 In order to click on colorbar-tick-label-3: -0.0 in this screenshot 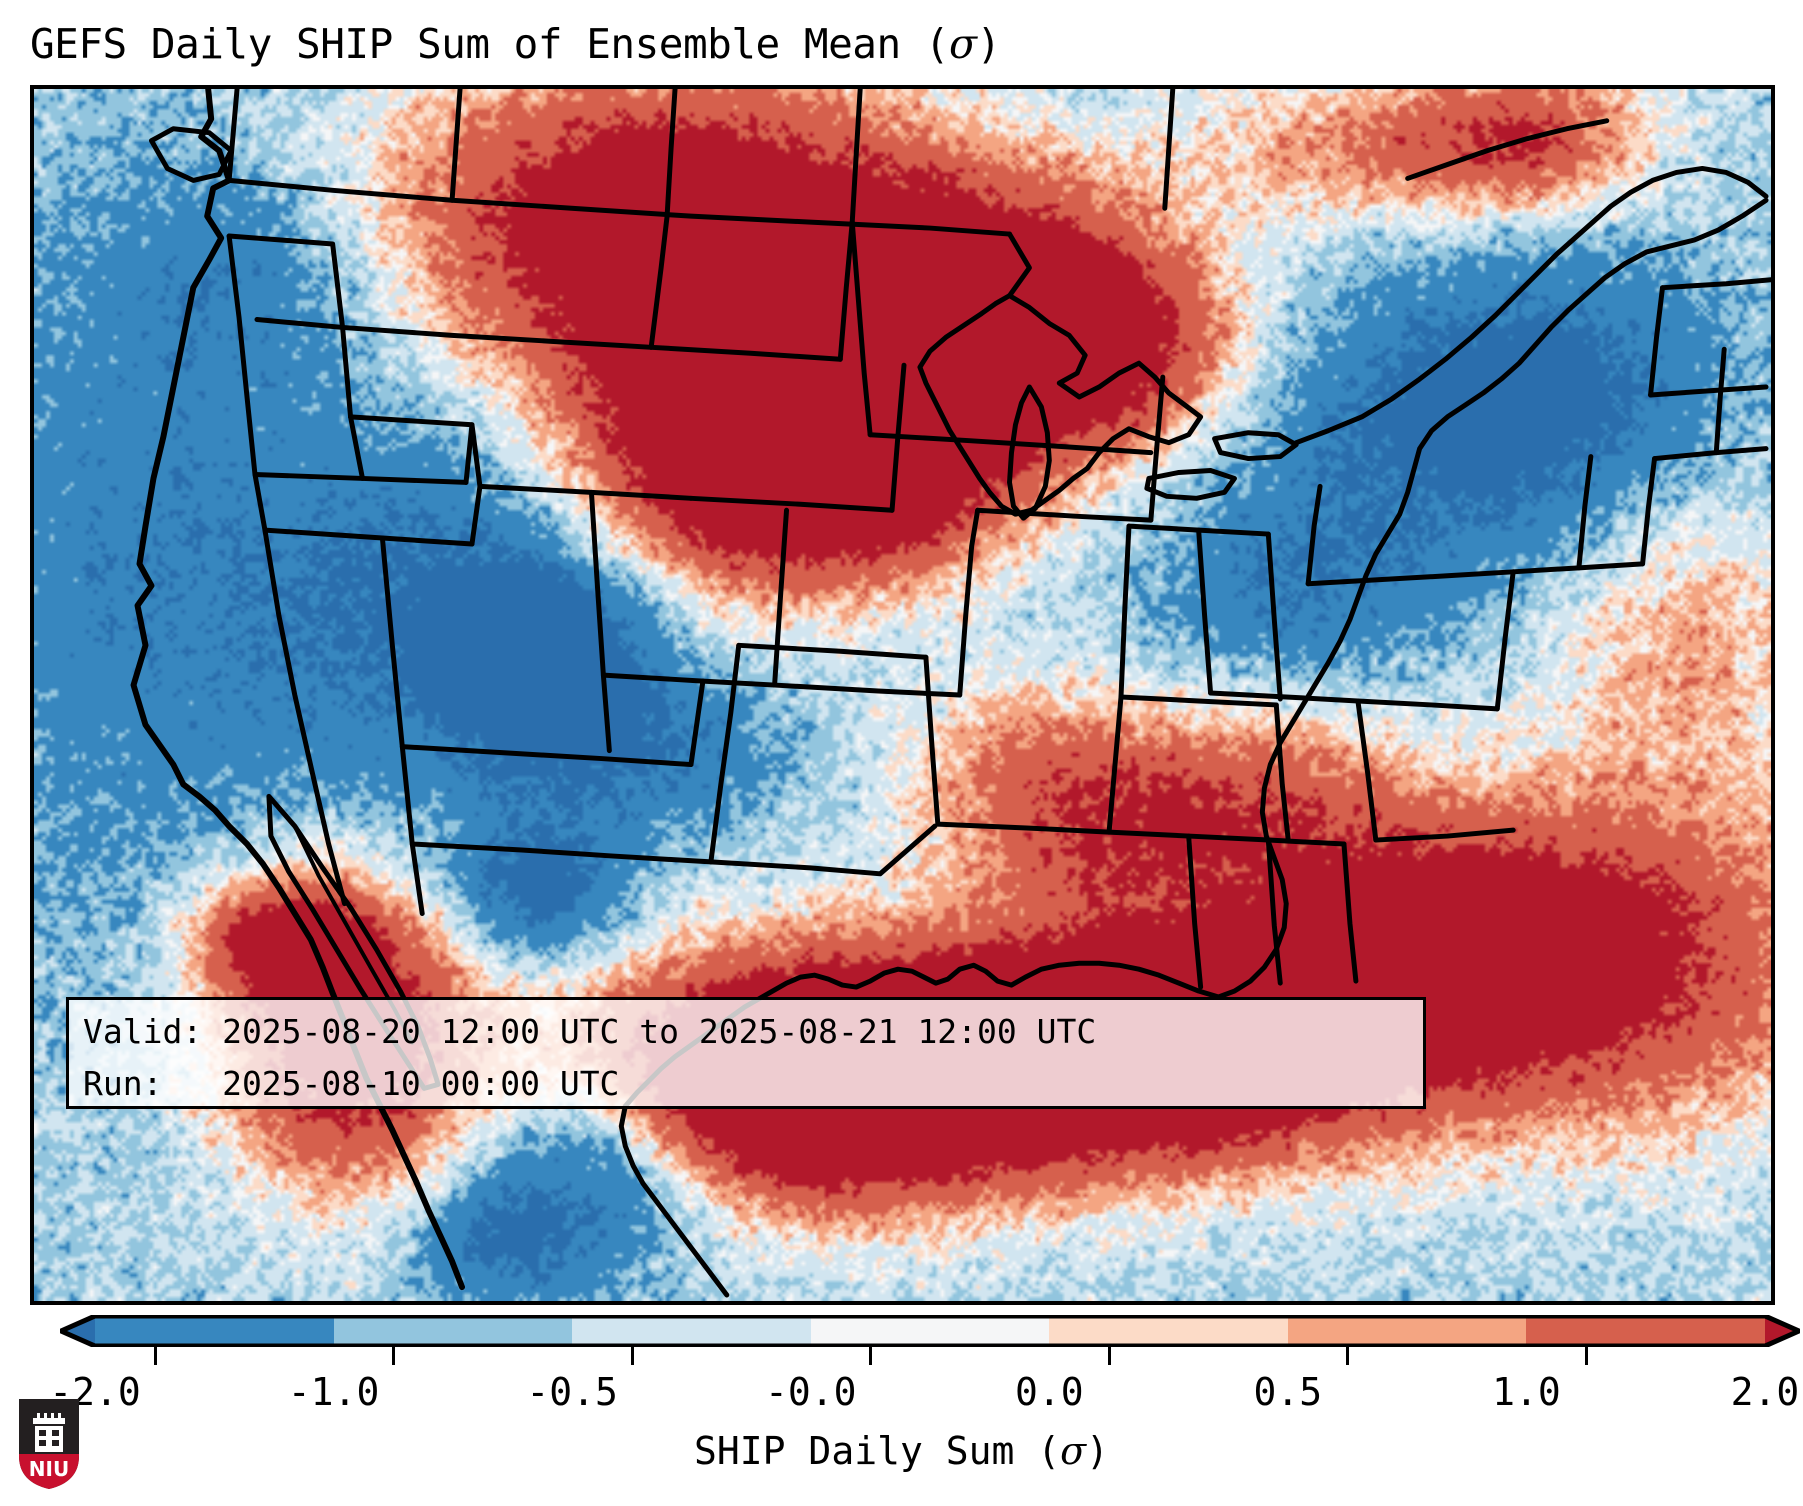, I will do `click(810, 1392)`.